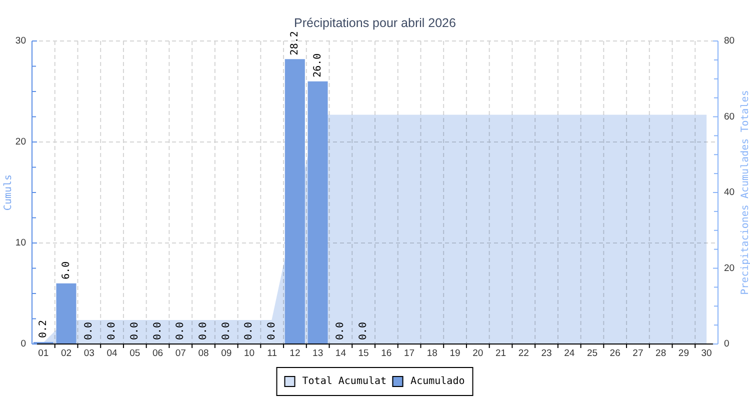 This screenshot has height=400, width=750. I want to click on y2-tick-label: 20, so click(729, 268).